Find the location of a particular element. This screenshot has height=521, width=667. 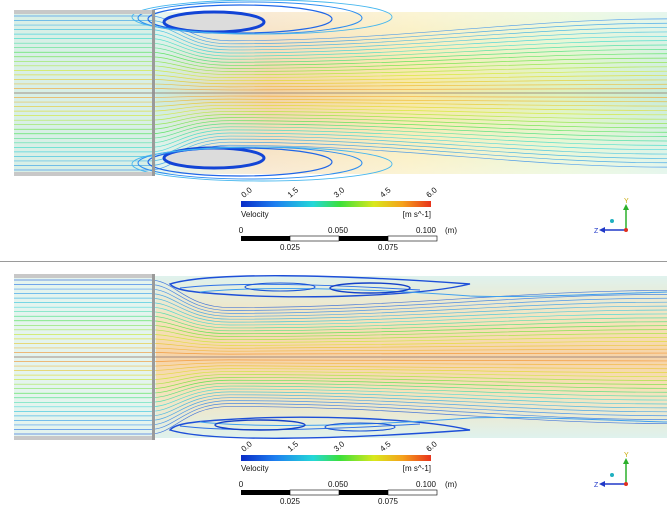

scale-bar-bottom: 0 0.050 0.100 (m) 0.025 0.075 is located at coordinates (348, 493).